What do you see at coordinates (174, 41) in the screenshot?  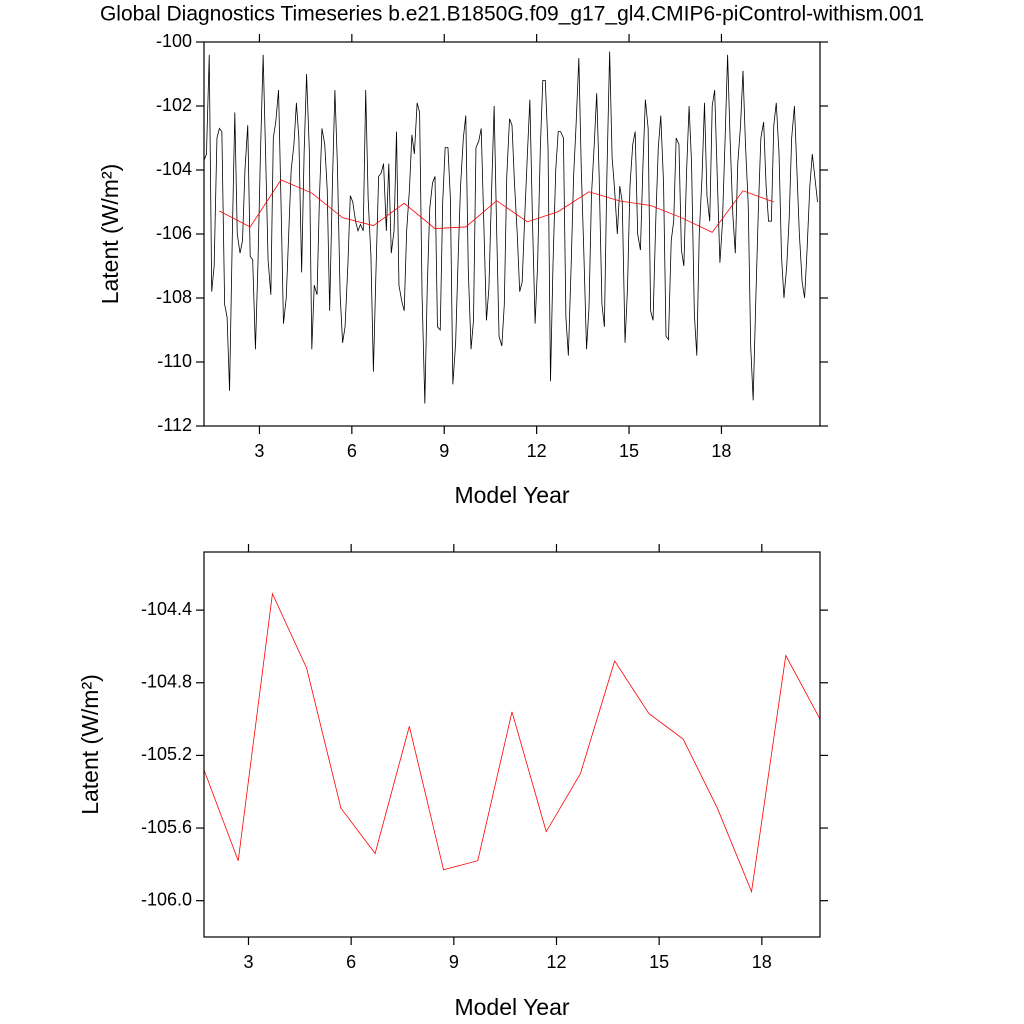 I see `y-tick-label: -100` at bounding box center [174, 41].